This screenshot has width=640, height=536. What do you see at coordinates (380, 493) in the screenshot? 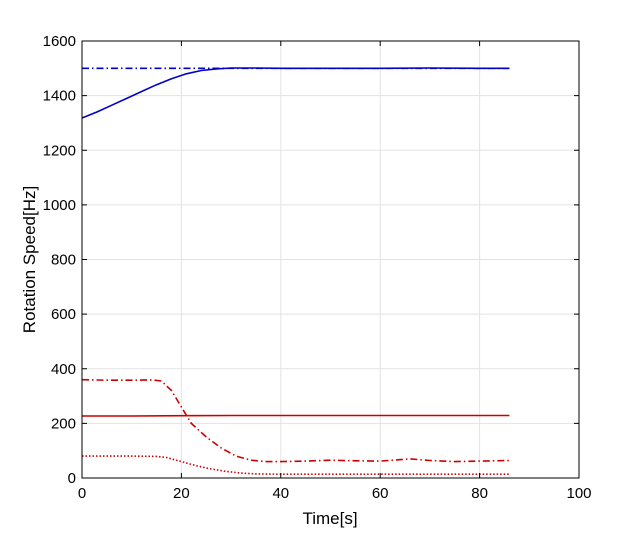
I see `x-tick-label: 60` at bounding box center [380, 493].